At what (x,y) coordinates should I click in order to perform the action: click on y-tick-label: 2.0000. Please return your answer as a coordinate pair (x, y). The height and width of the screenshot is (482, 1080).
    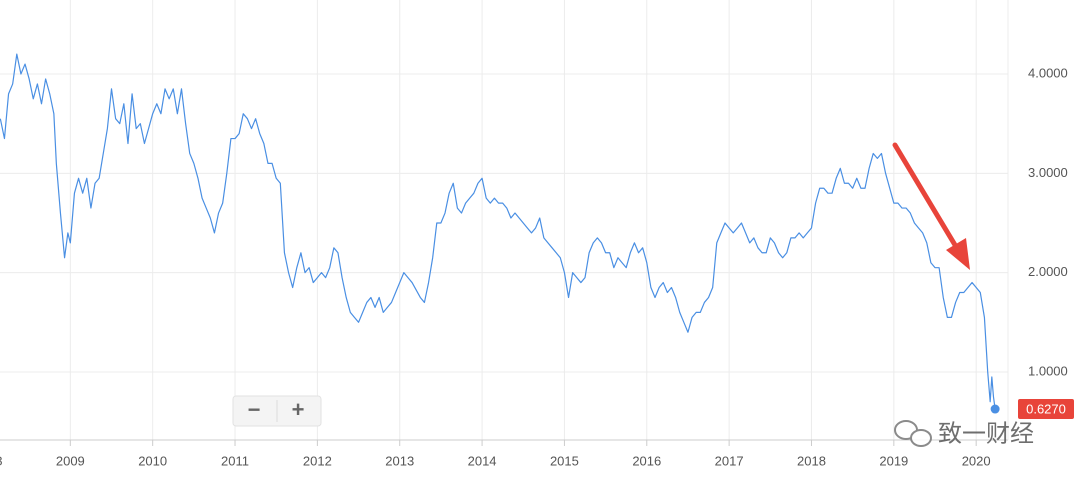
    Looking at the image, I should click on (1048, 271).